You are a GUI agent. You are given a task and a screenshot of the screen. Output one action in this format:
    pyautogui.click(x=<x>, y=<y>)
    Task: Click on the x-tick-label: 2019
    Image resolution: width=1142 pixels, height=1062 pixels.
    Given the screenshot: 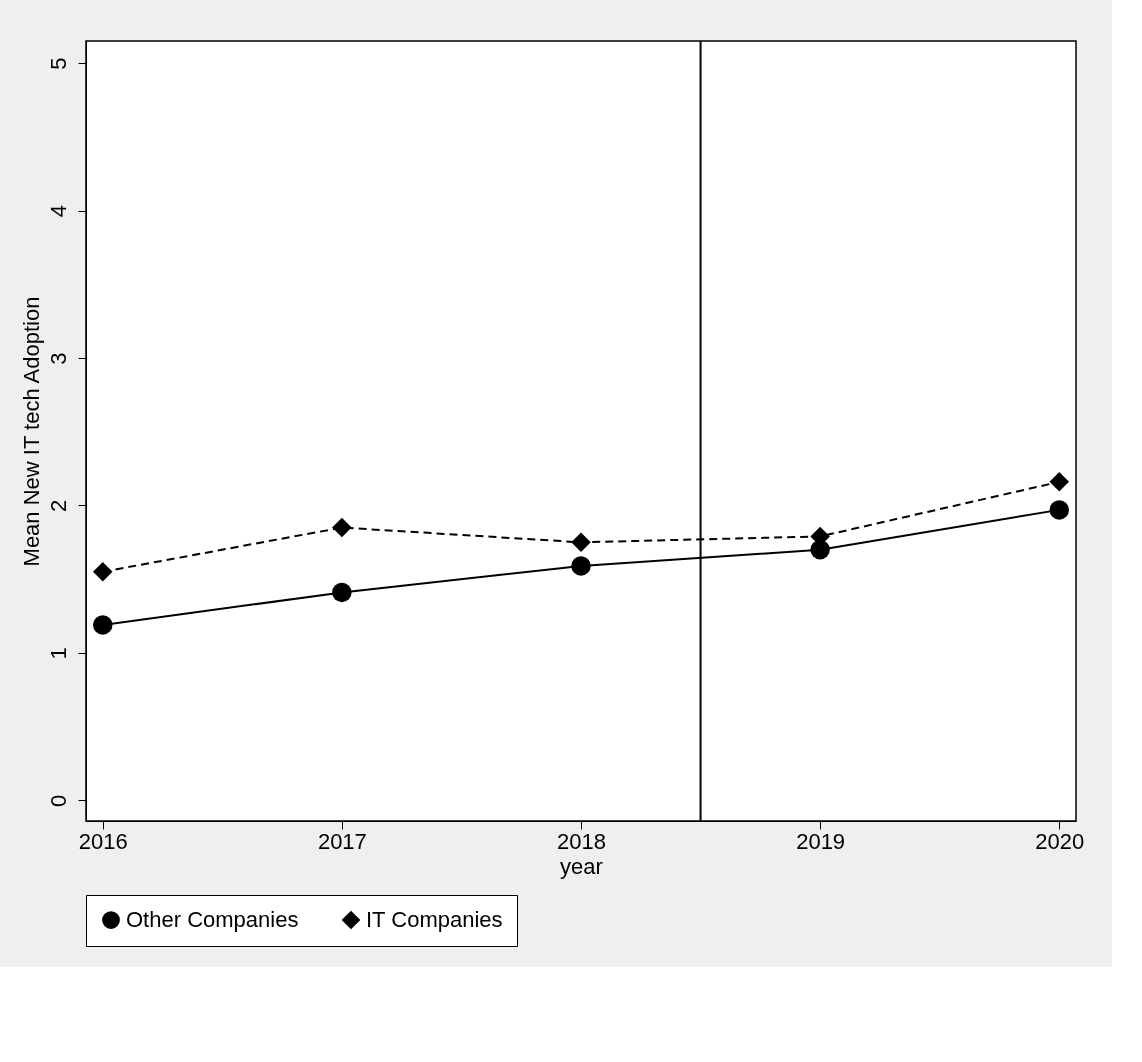 What is the action you would take?
    pyautogui.click(x=821, y=841)
    